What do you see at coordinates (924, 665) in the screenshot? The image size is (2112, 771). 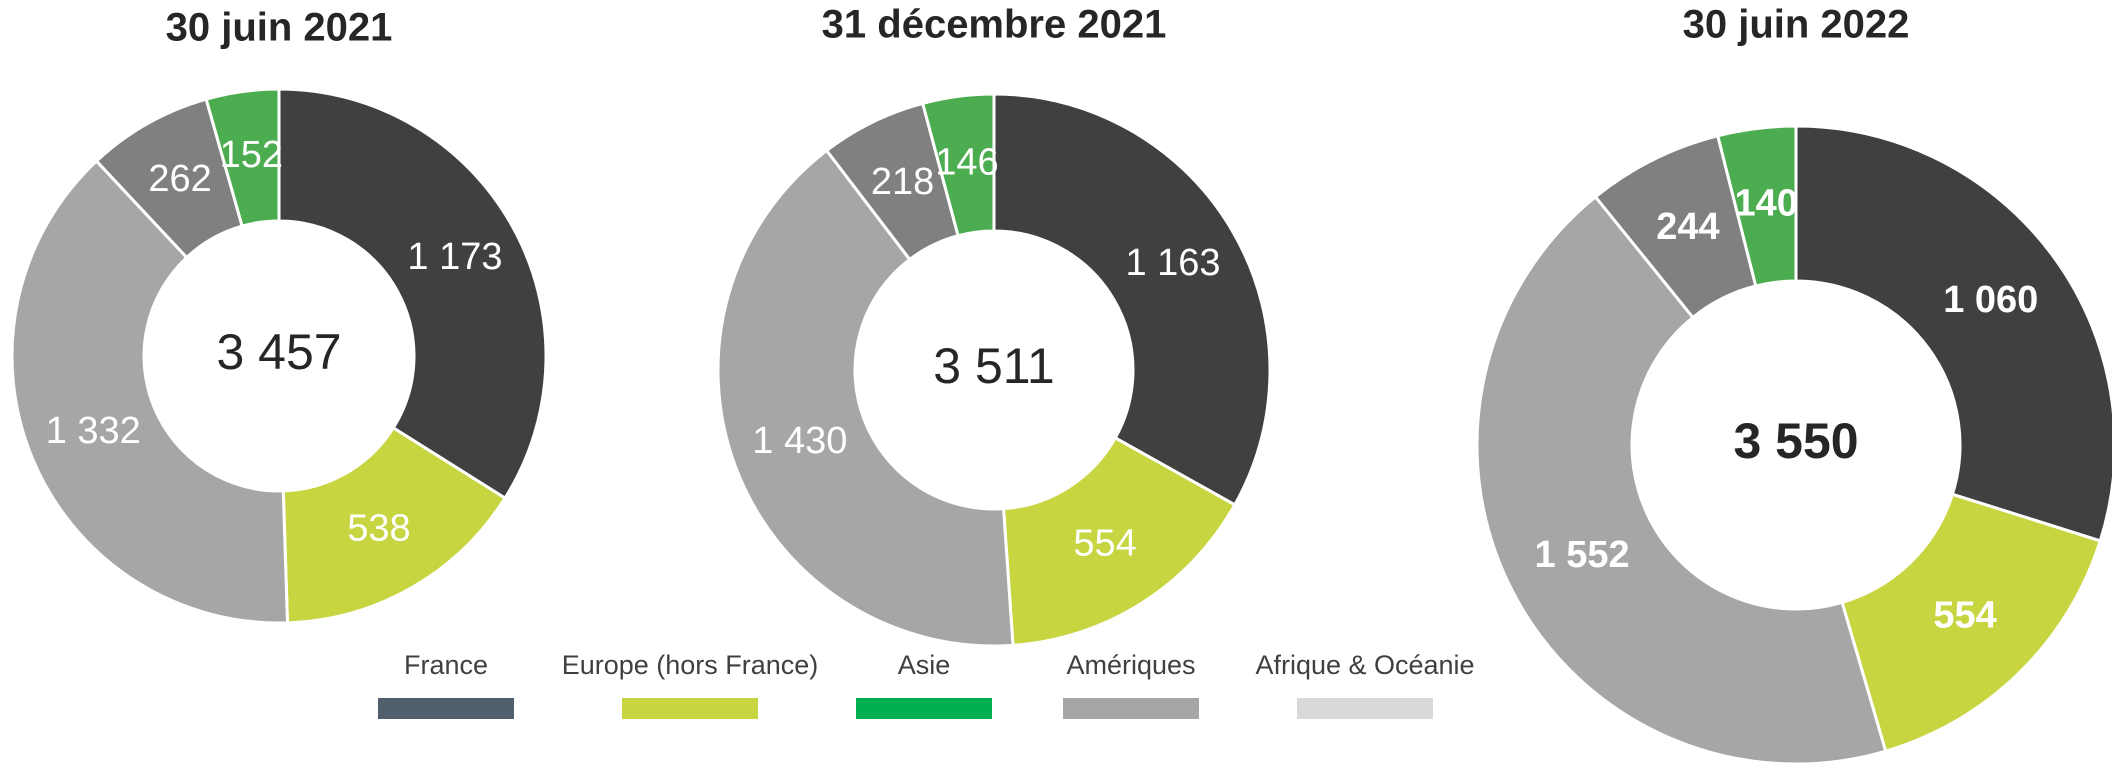 I see `legend-label: Asie` at bounding box center [924, 665].